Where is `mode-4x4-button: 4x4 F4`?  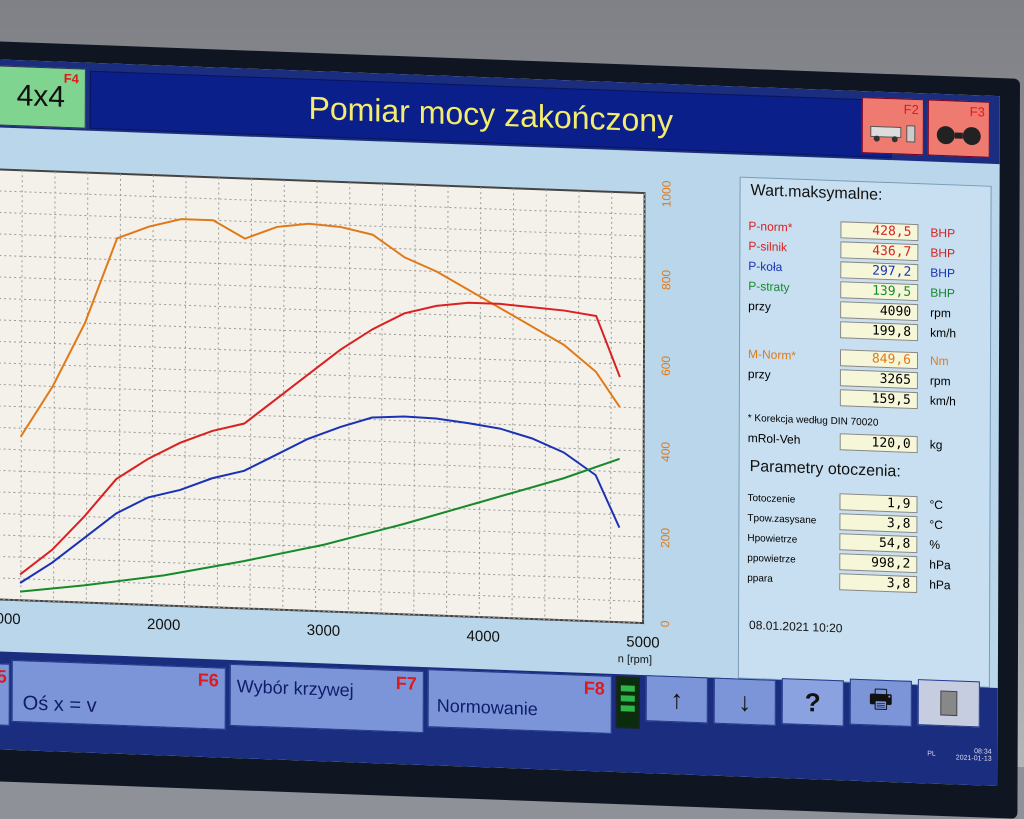
mode-4x4-button: 4x4 F4 is located at coordinates (43, 97).